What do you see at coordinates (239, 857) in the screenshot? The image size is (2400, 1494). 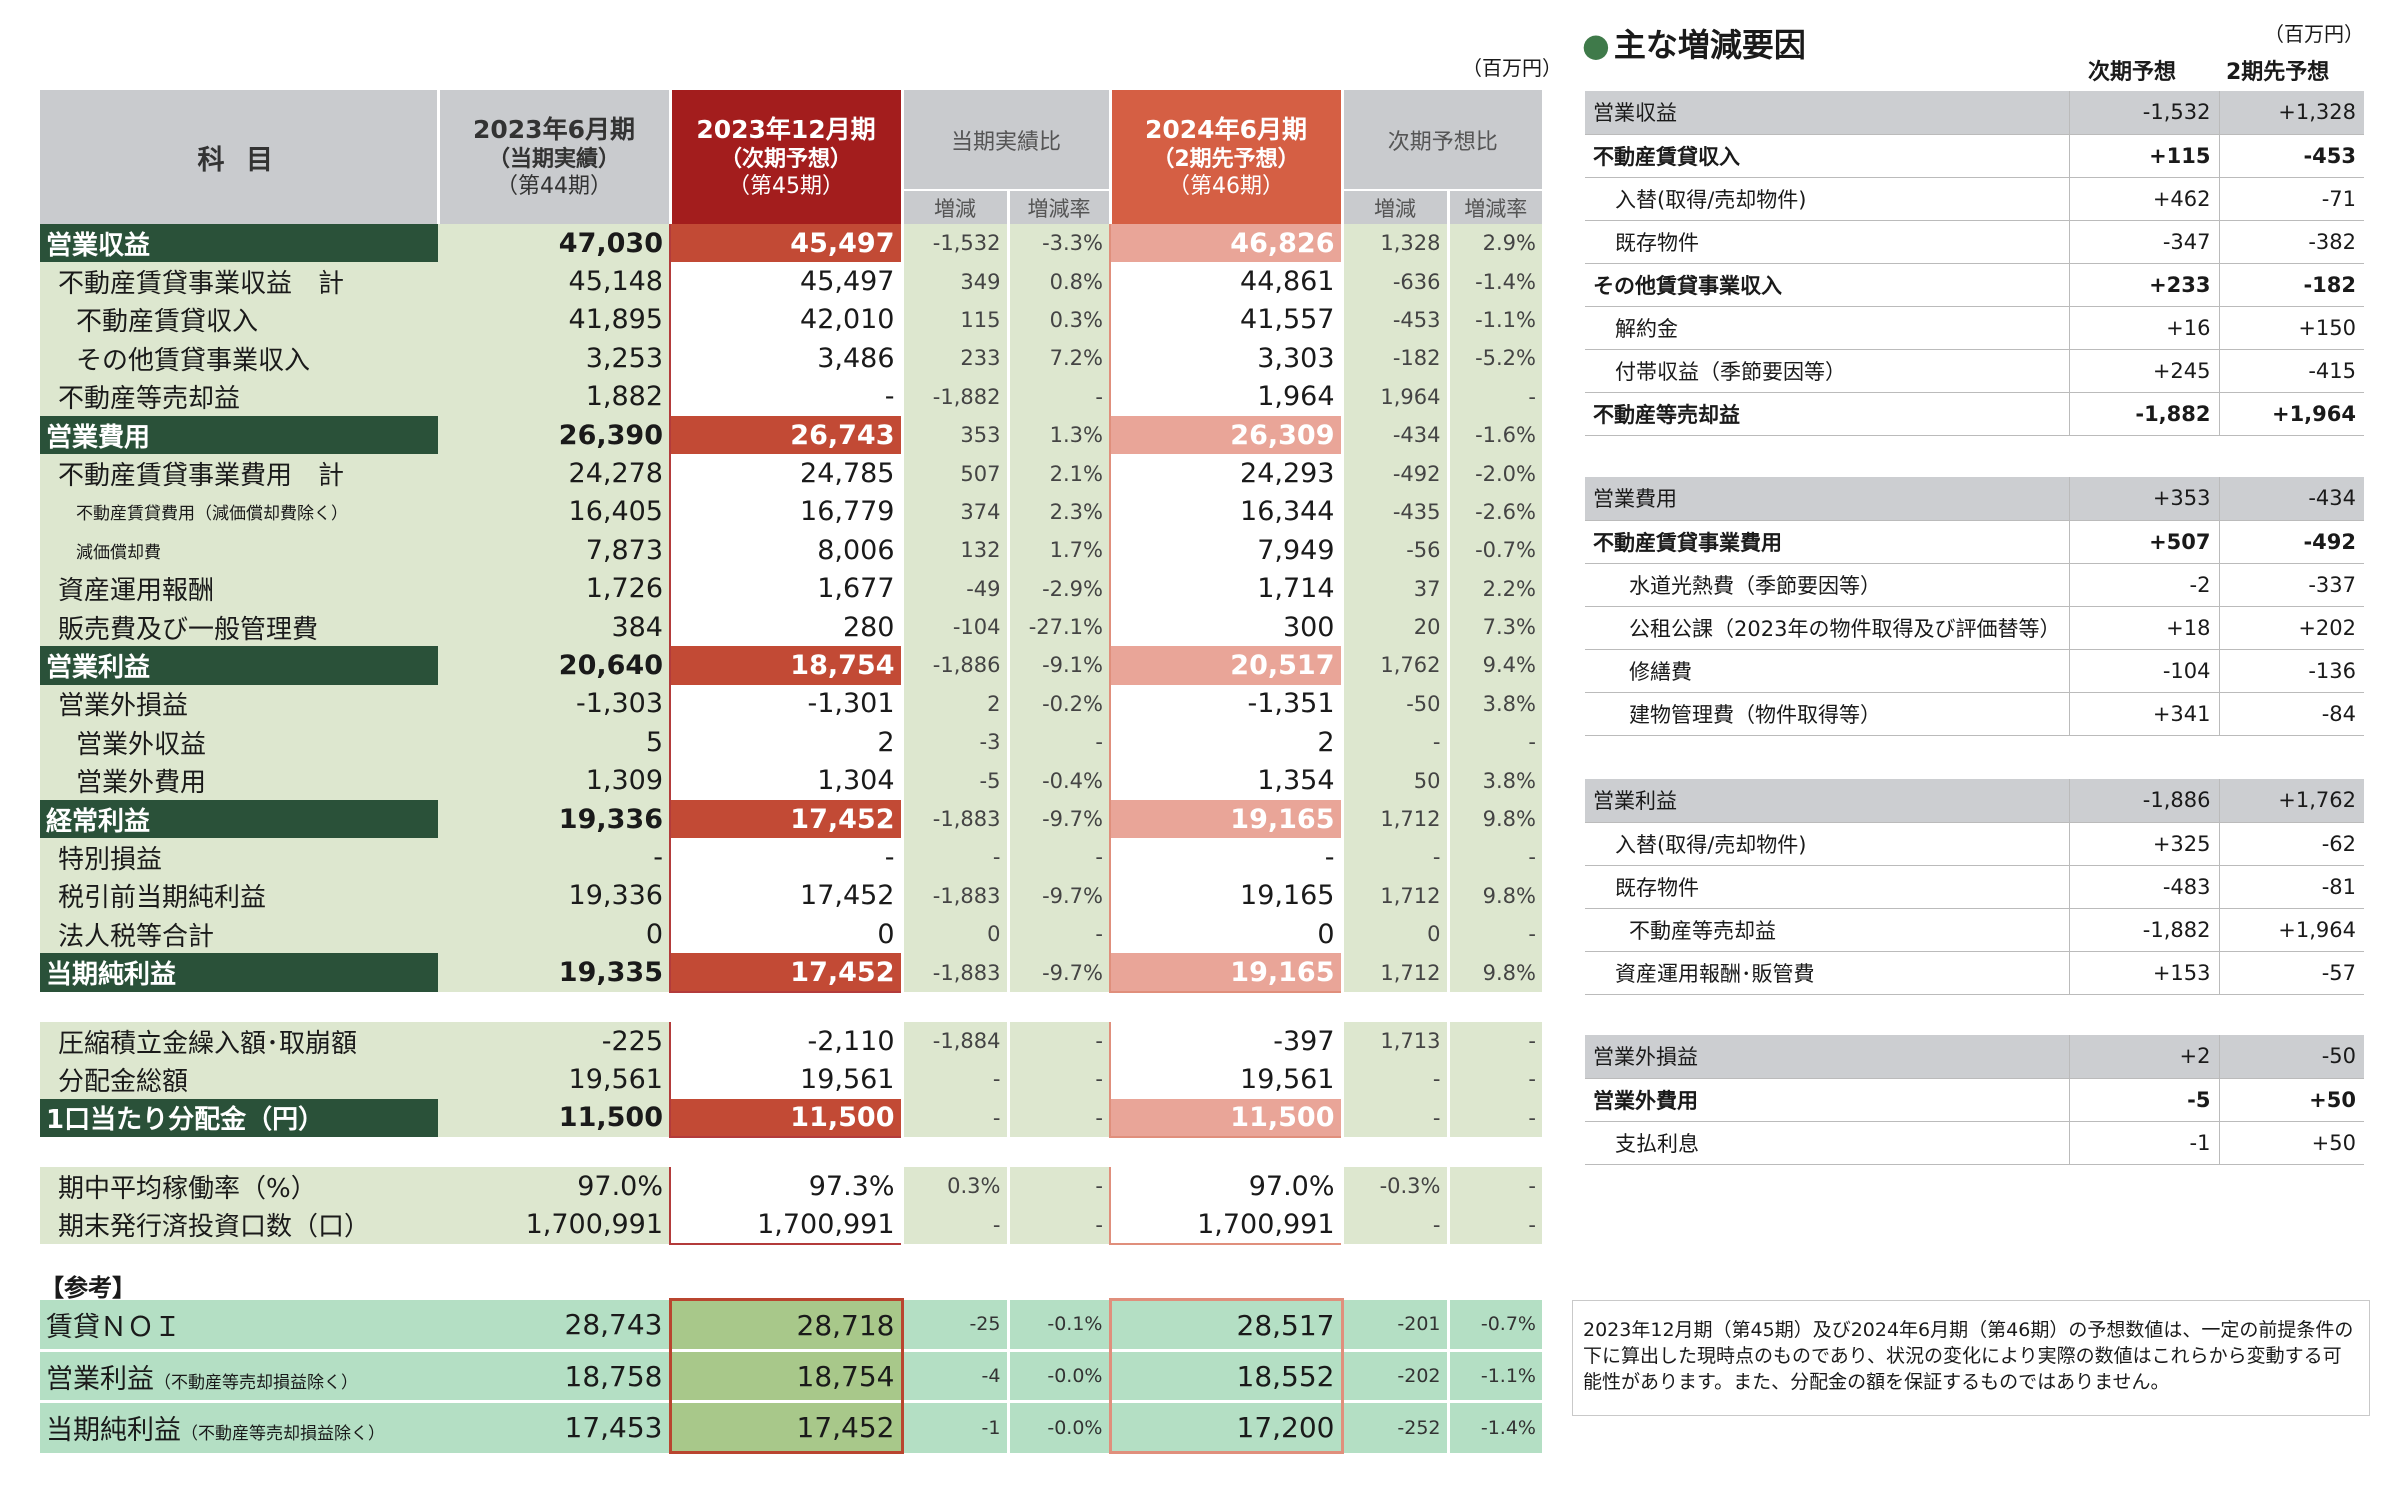 I see `row-label: 特別損益` at bounding box center [239, 857].